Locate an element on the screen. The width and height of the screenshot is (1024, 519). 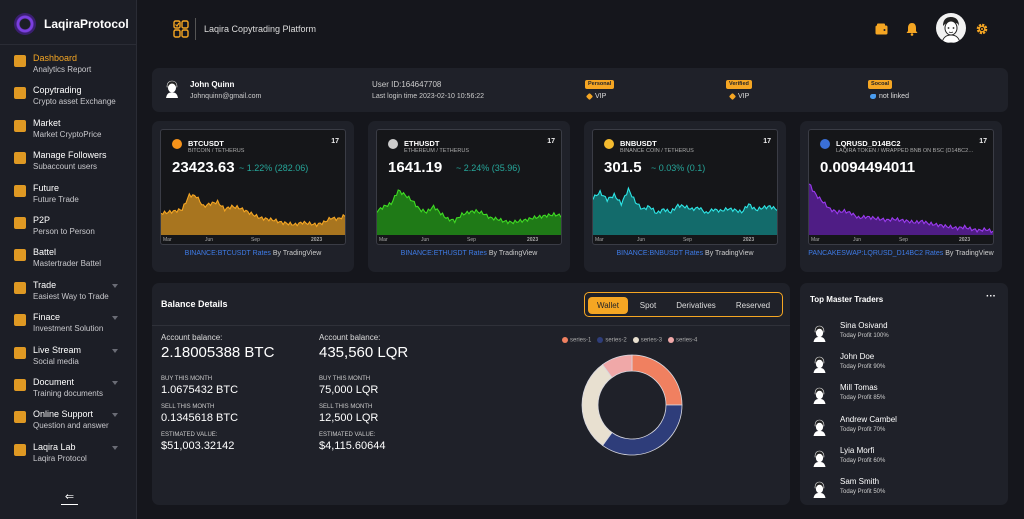
sidebar-item-finace: Finace Investment Solution is located at coordinates (73, 327).